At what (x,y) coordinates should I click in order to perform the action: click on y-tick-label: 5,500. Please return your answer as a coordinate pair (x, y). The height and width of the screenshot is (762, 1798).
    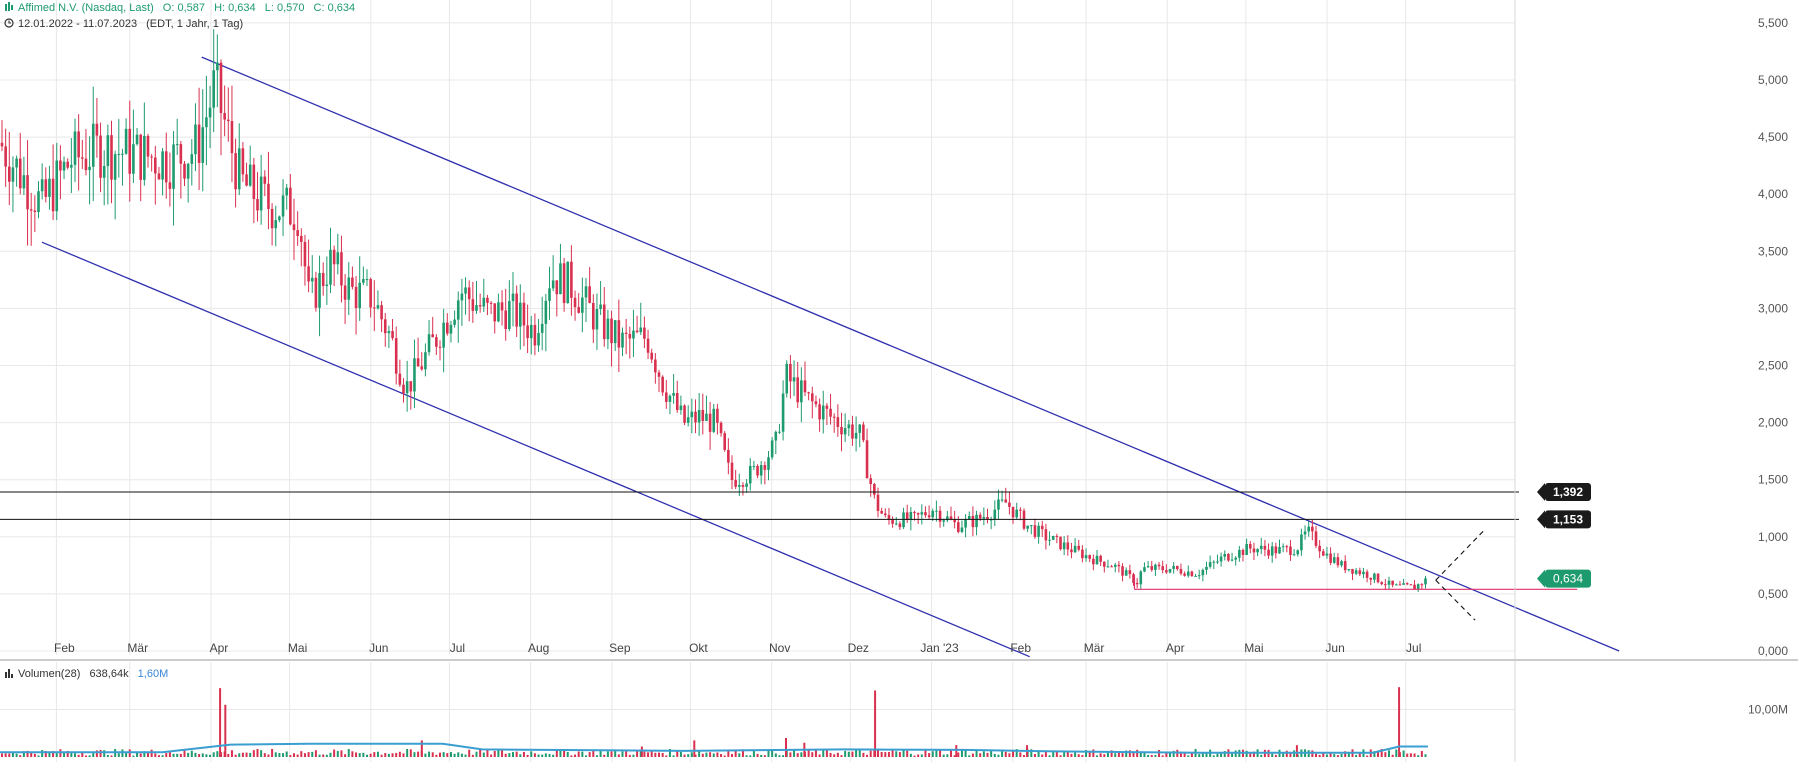
    Looking at the image, I should click on (1773, 23).